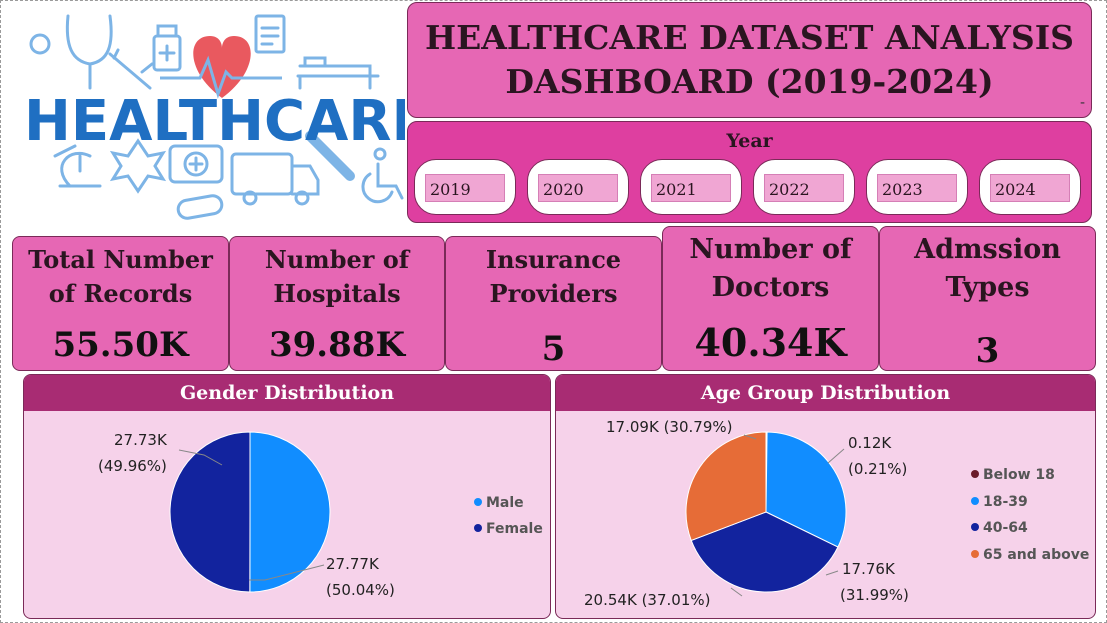 The height and width of the screenshot is (623, 1107). What do you see at coordinates (380, 154) in the screenshot?
I see `wheelchair-icon` at bounding box center [380, 154].